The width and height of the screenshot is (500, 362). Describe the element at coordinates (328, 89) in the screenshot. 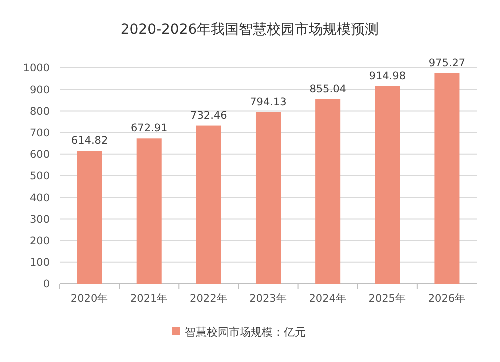

I see `data-label: 855.04` at that location.